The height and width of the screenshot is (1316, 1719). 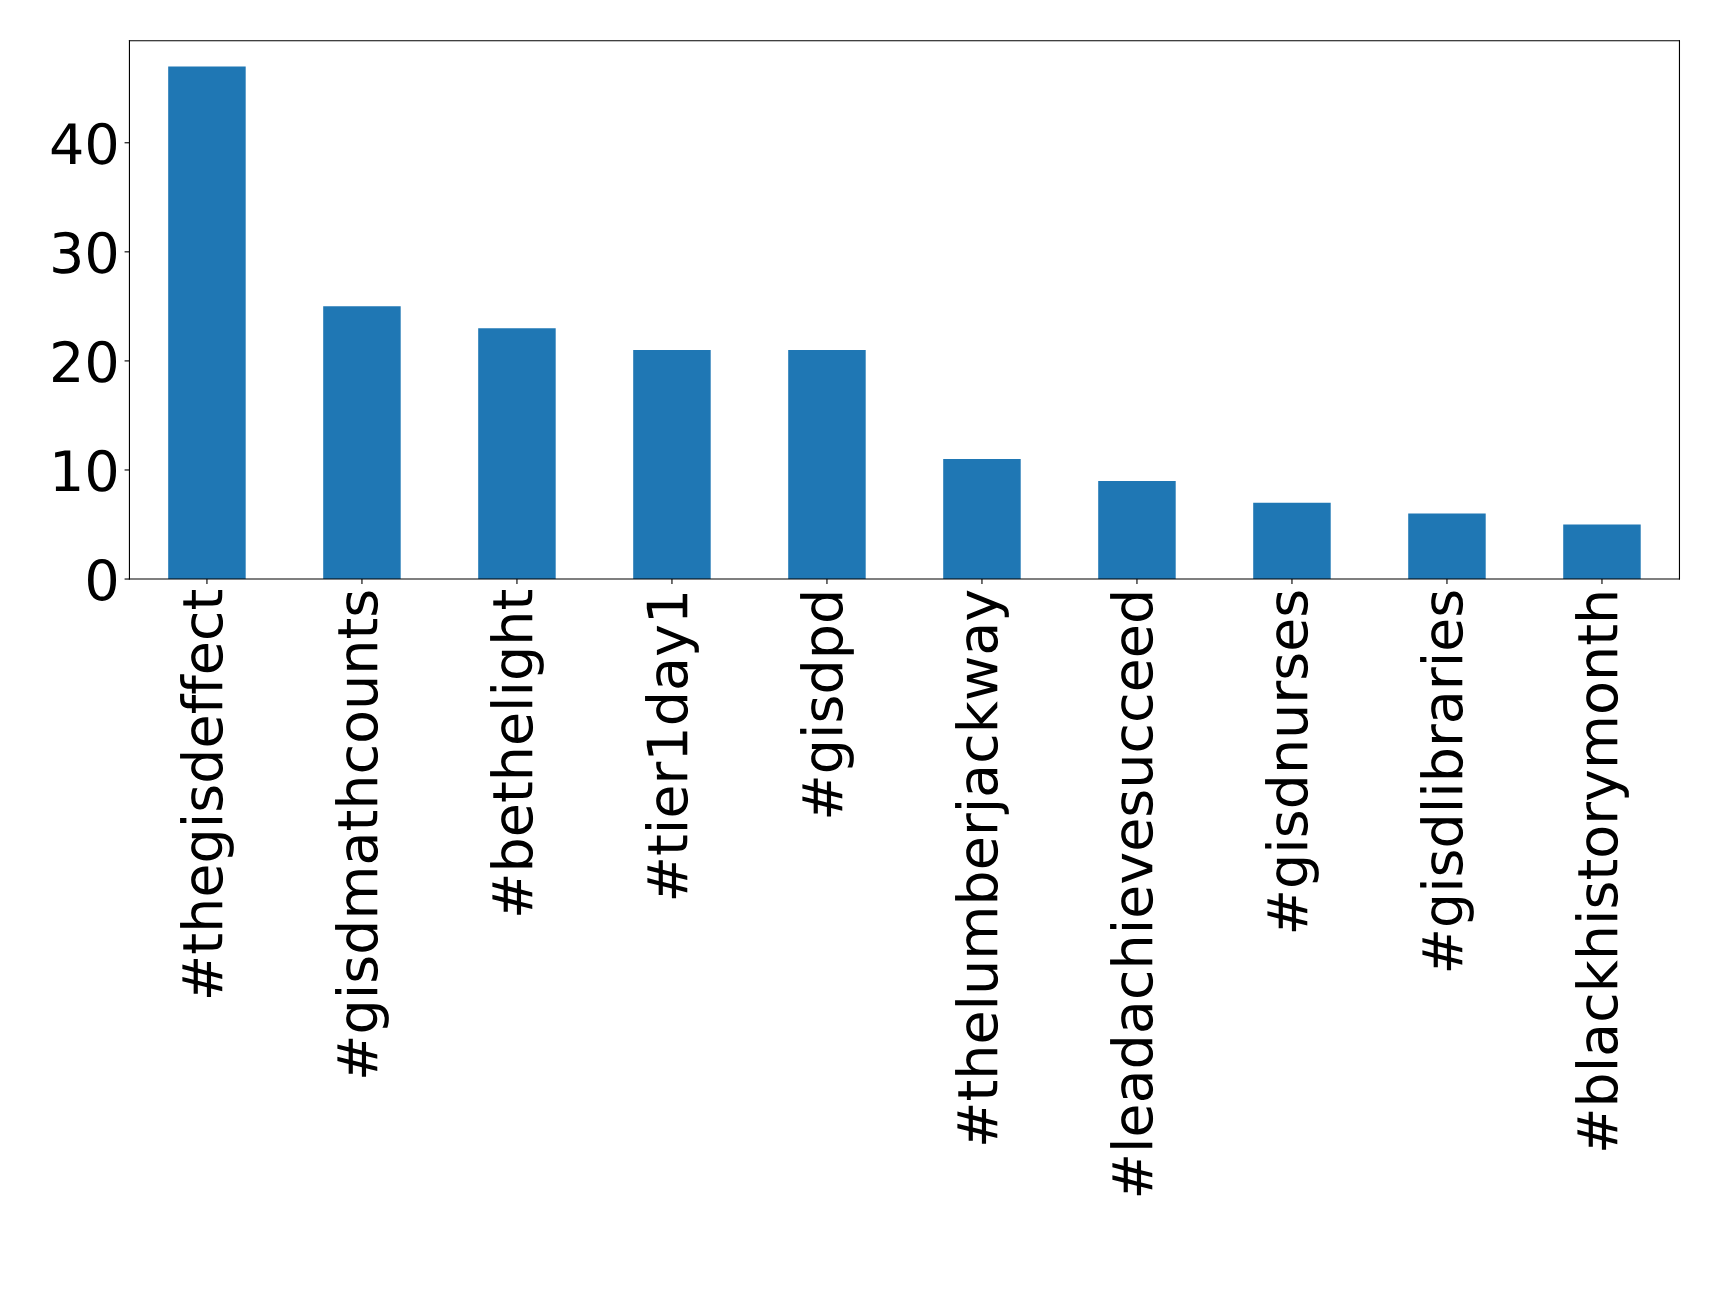 I want to click on y-tick-label: 10, so click(x=86, y=470).